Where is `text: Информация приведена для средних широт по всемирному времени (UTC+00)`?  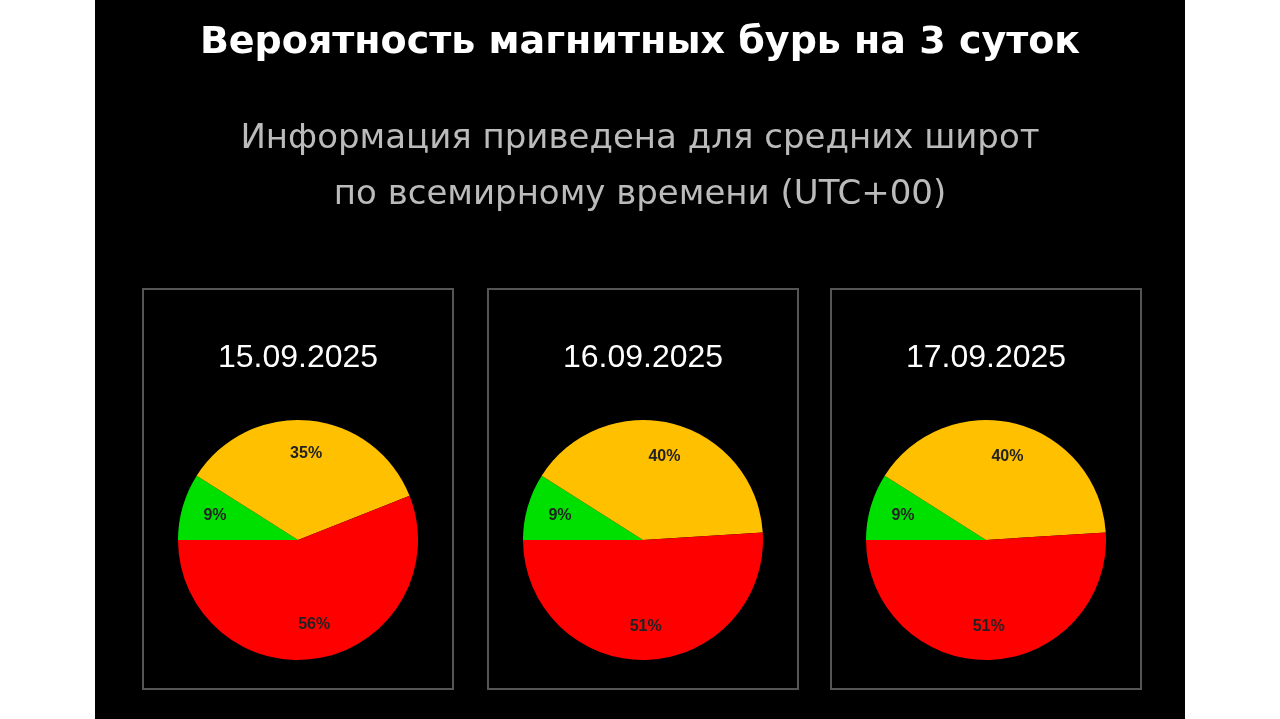 text: Информация приведена для средних широт по всемирному времени (UTC+00) is located at coordinates (640, 164).